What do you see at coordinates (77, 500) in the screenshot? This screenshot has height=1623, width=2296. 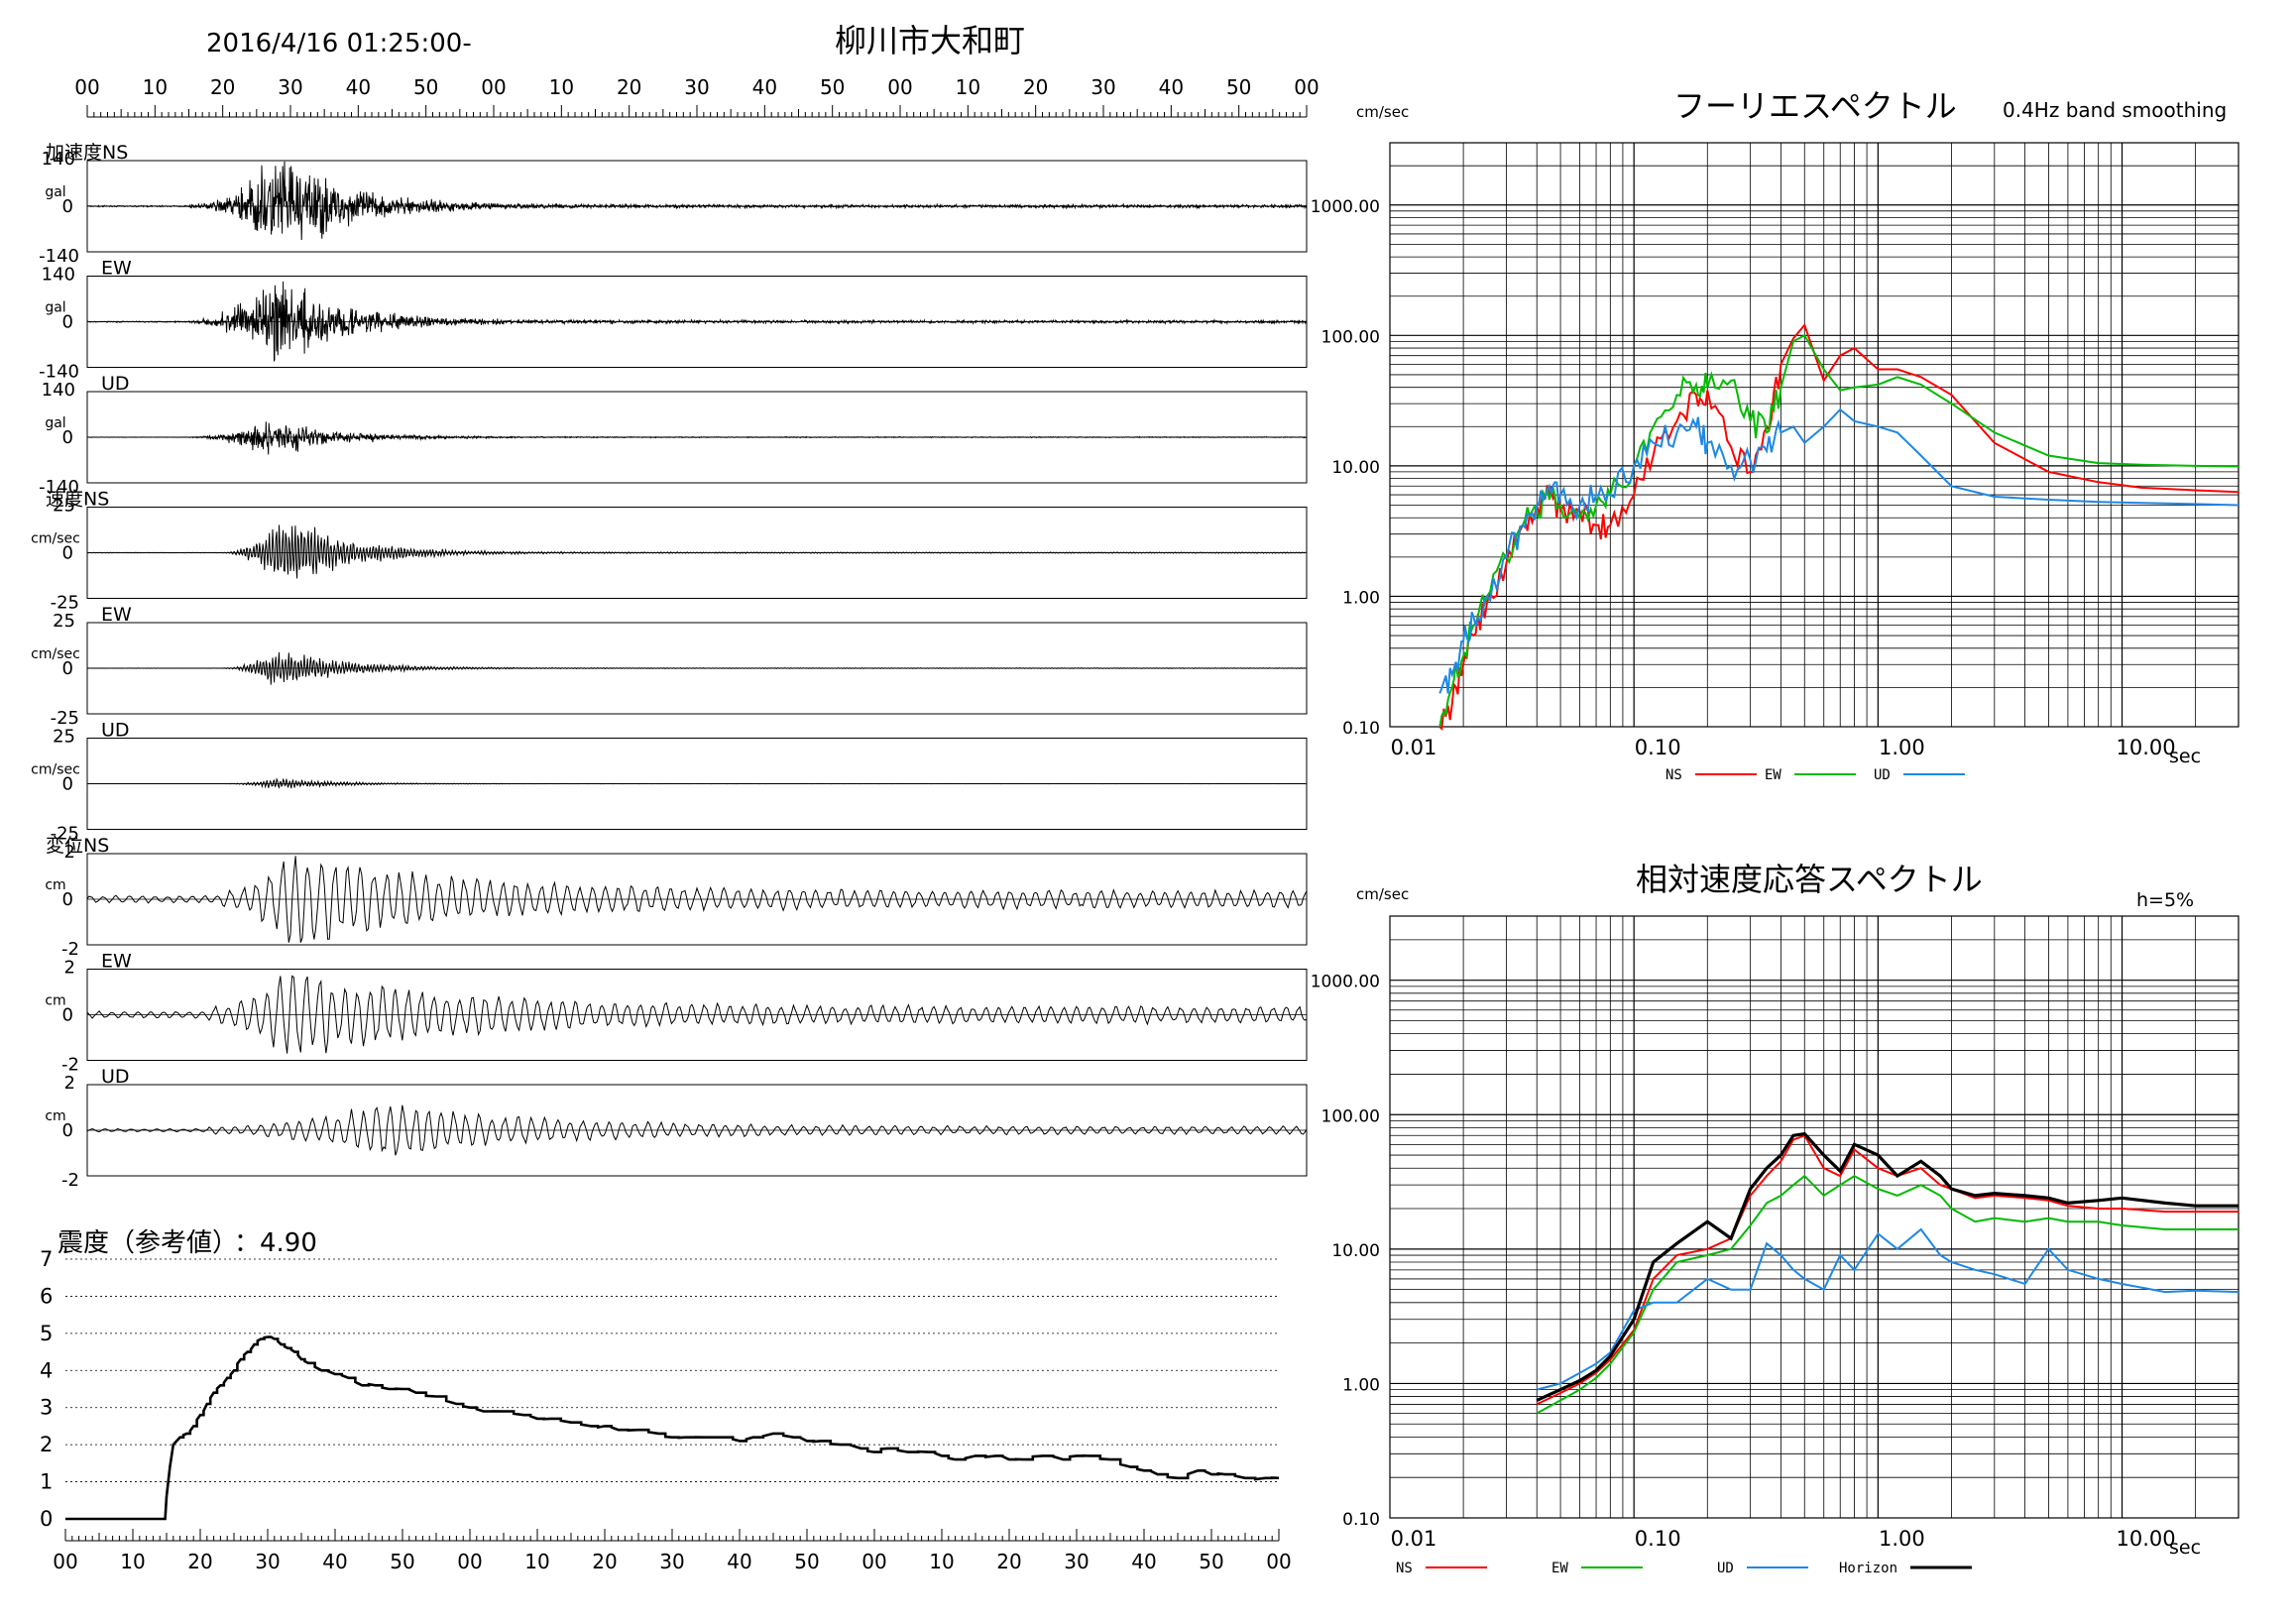 I see `component-label: 速度NS` at bounding box center [77, 500].